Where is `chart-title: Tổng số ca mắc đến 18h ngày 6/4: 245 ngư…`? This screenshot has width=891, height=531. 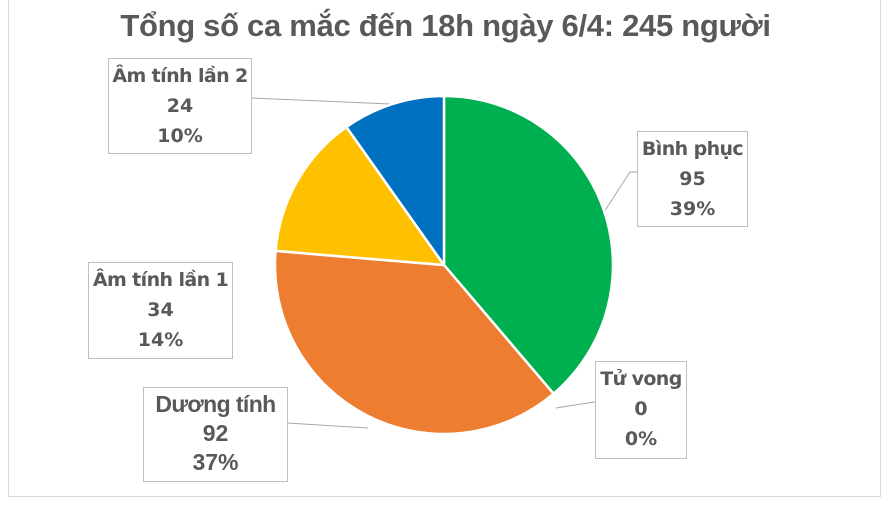
chart-title: Tổng số ca mắc đến 18h ngày 6/4: 245 ngư… is located at coordinates (445, 25).